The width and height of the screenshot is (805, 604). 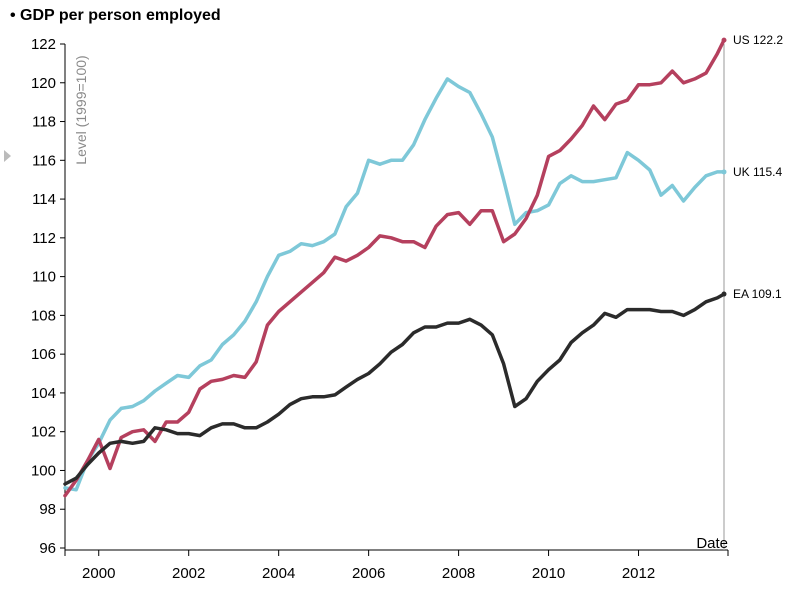 What do you see at coordinates (47, 548) in the screenshot?
I see `y-tick-label: 96` at bounding box center [47, 548].